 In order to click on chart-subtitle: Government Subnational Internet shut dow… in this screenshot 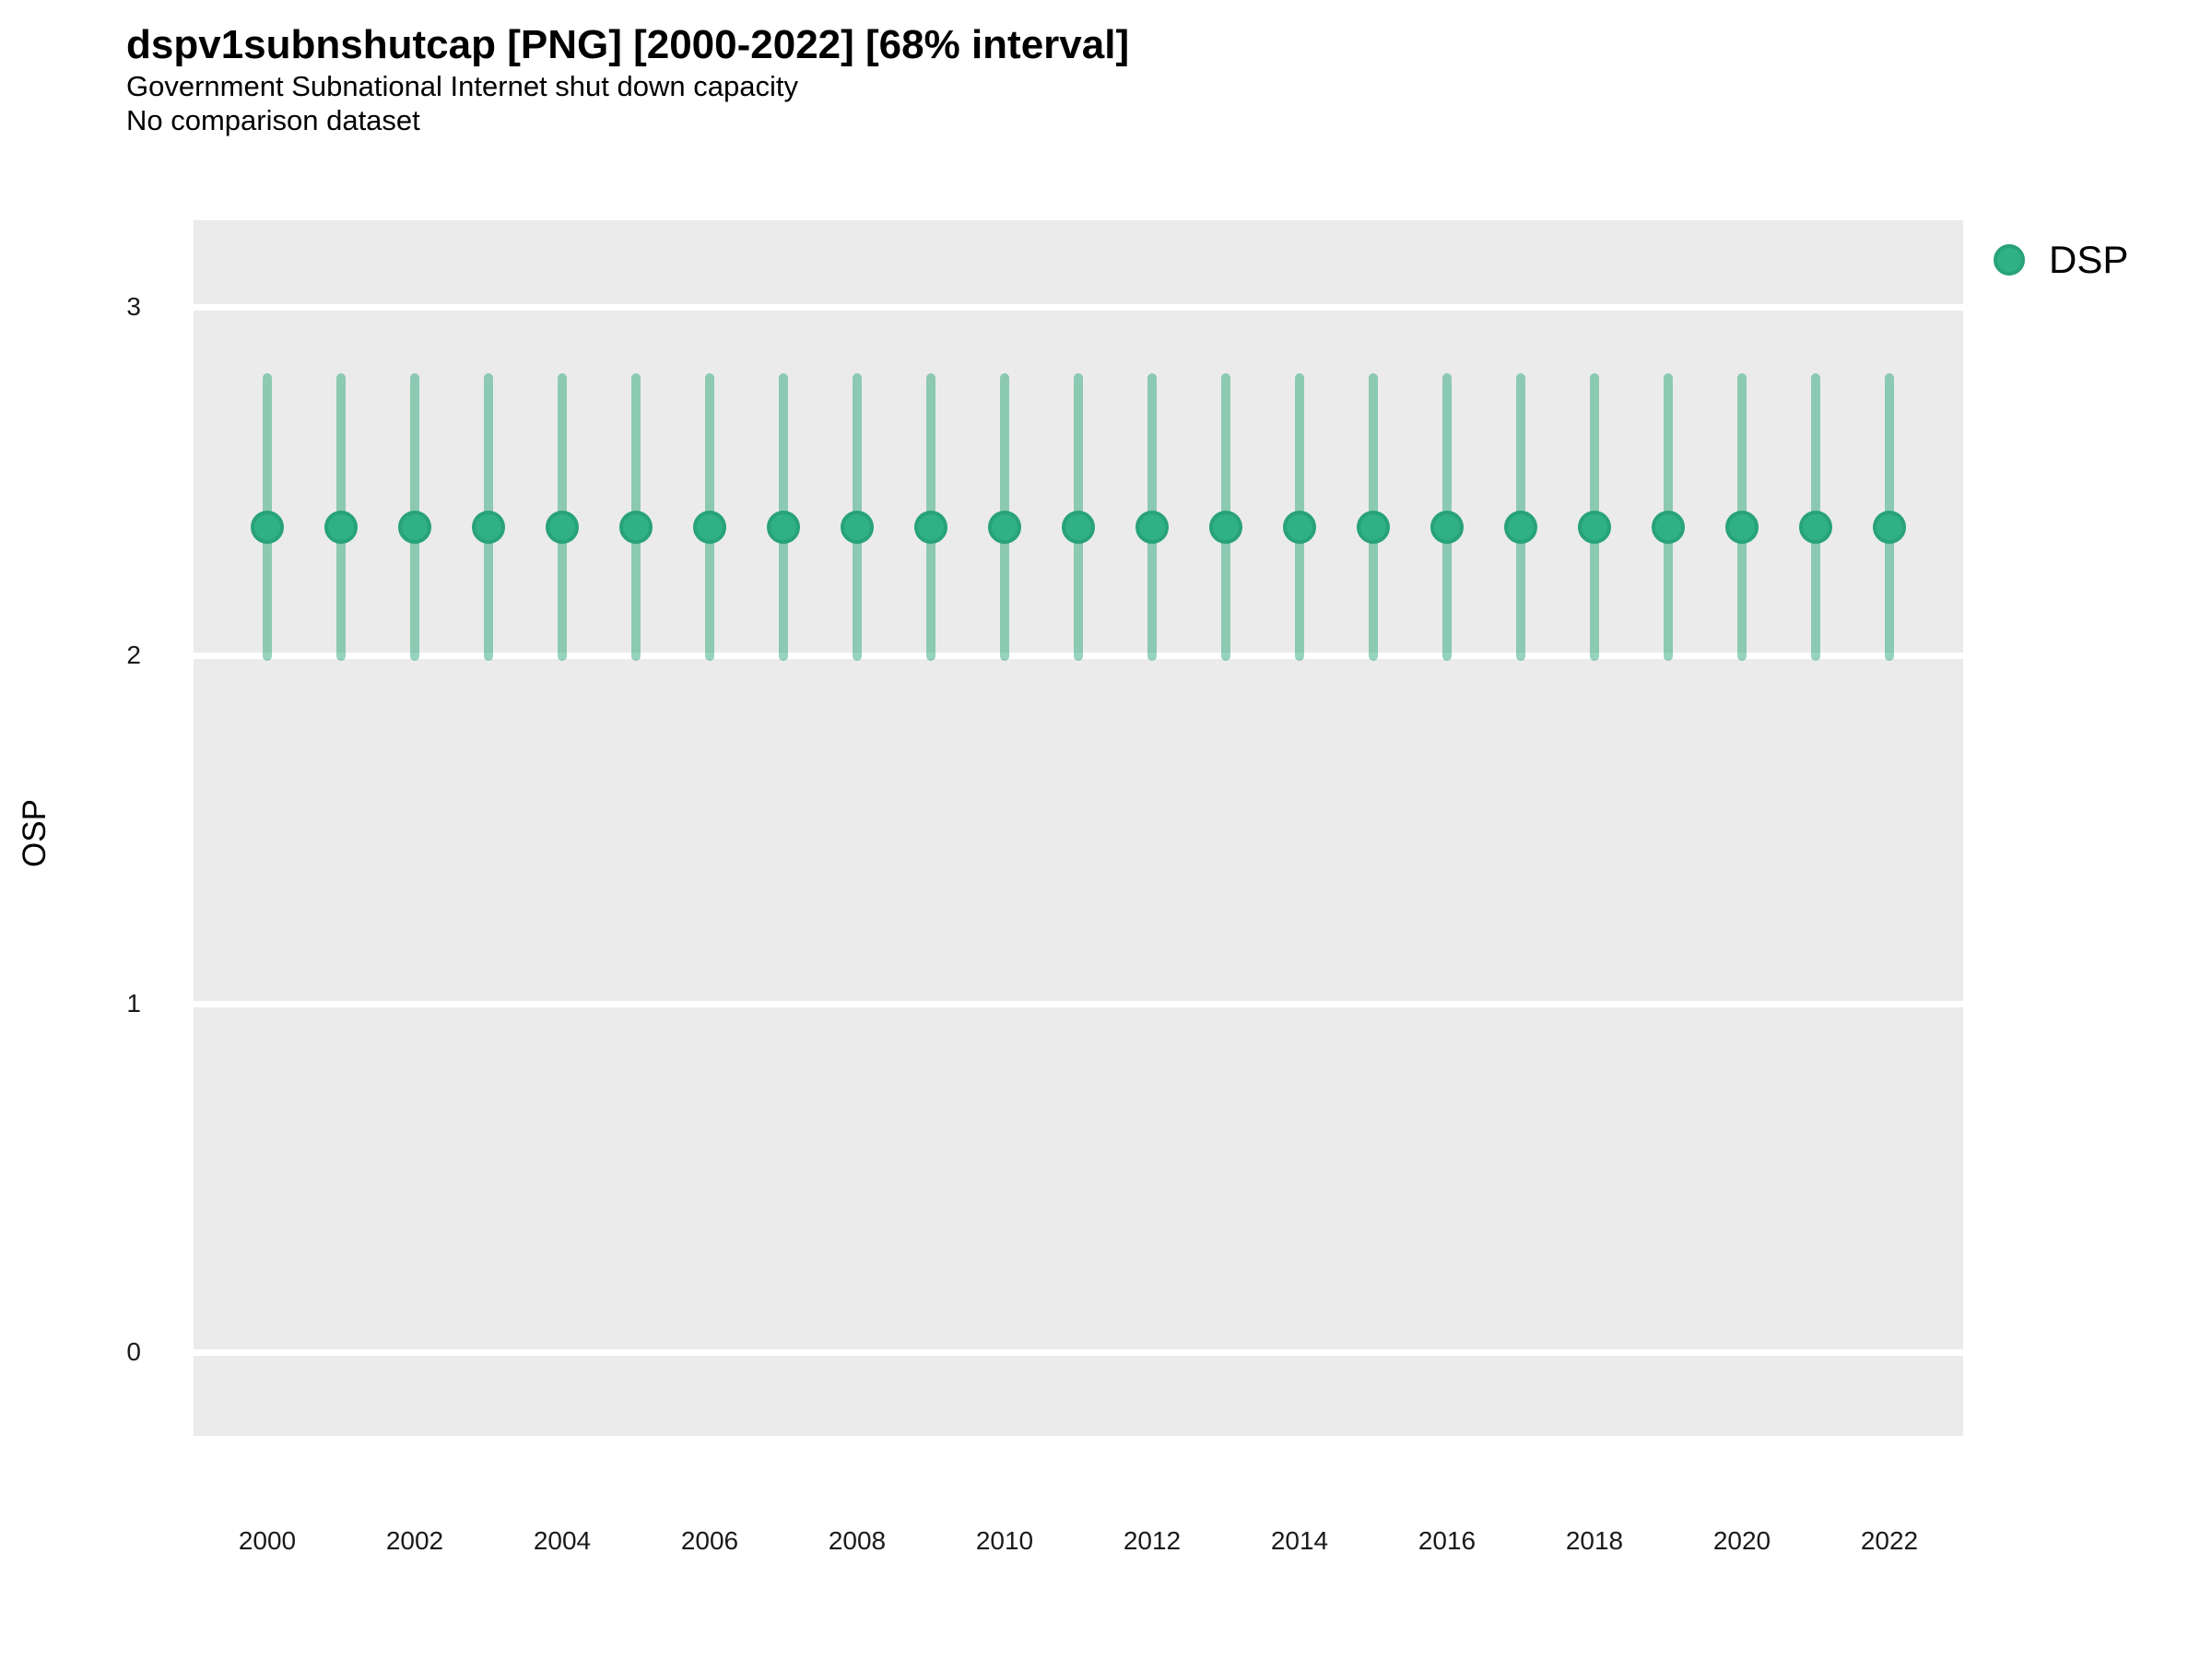, I will do `click(462, 86)`.